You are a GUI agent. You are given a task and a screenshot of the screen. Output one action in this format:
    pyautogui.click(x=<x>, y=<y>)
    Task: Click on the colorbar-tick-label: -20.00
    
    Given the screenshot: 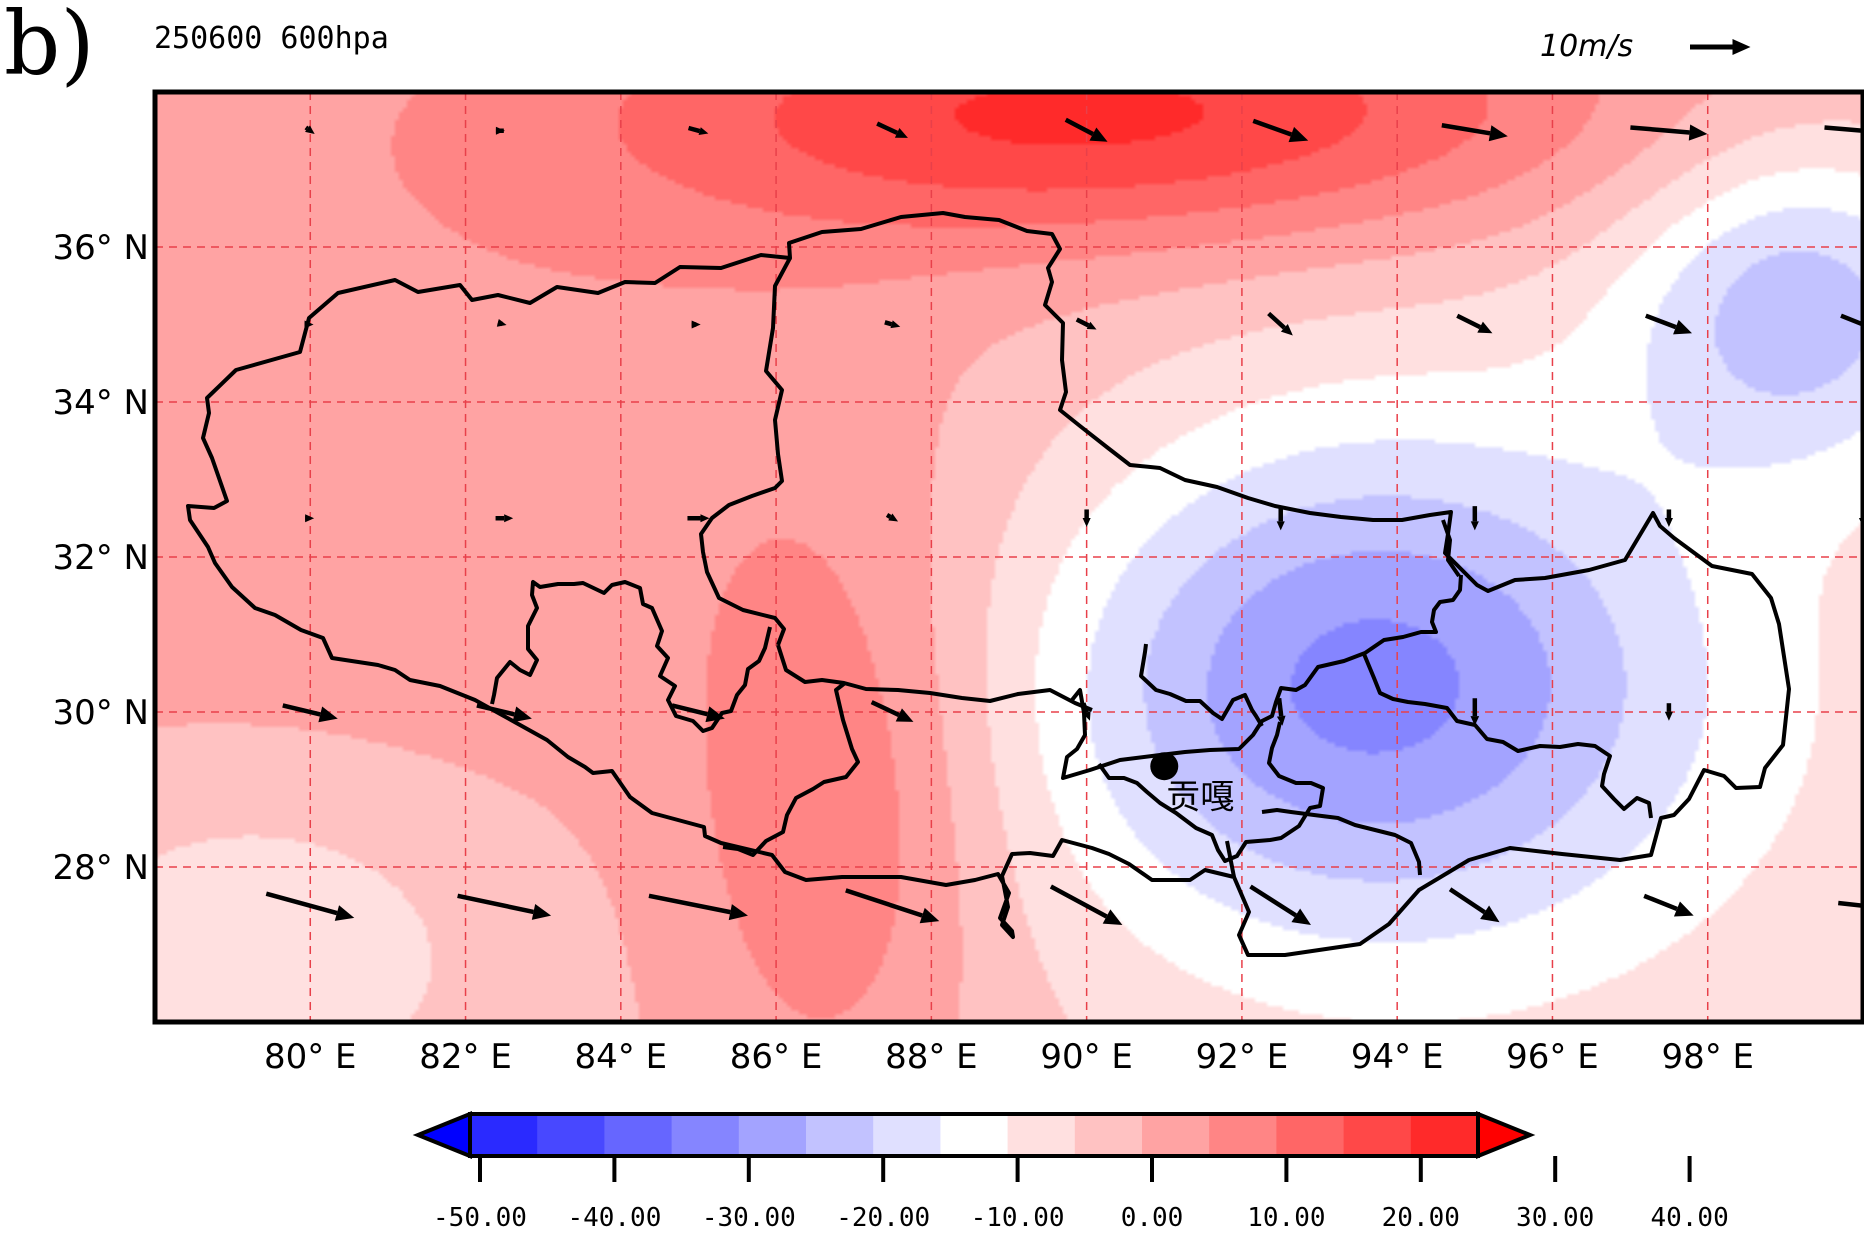 What is the action you would take?
    pyautogui.click(x=883, y=1218)
    